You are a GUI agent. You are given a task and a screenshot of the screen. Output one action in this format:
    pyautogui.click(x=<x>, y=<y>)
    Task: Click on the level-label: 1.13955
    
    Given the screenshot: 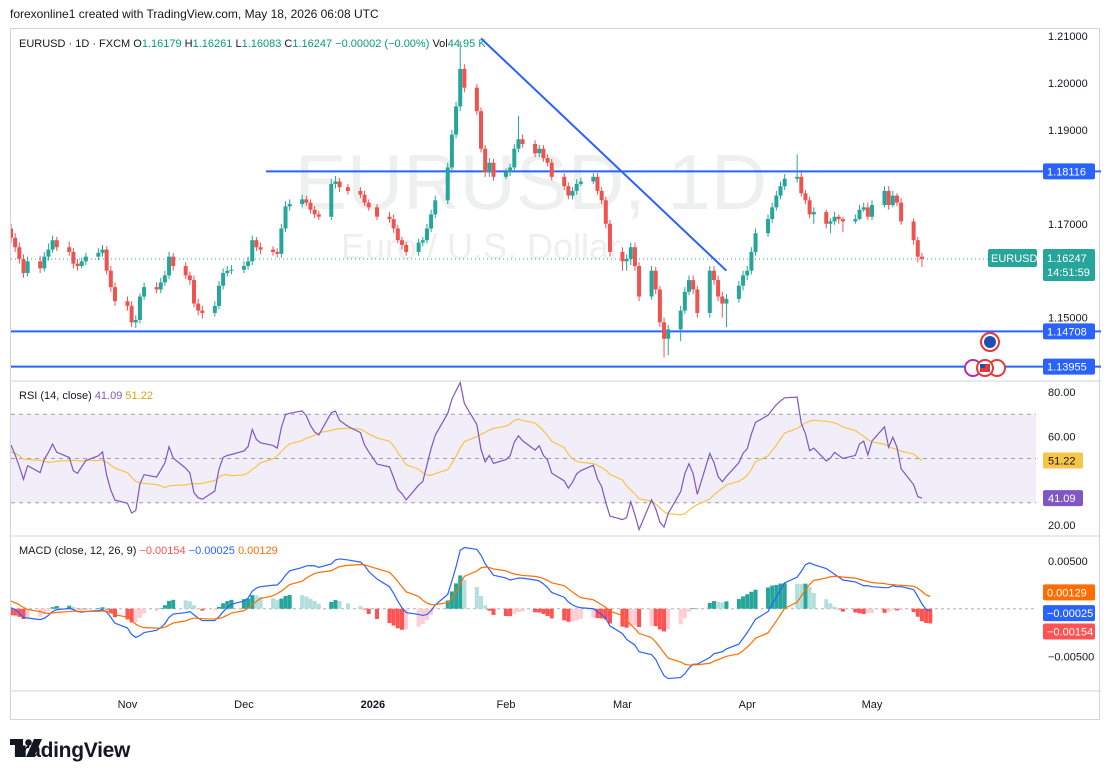 What is the action you would take?
    pyautogui.click(x=1067, y=368)
    